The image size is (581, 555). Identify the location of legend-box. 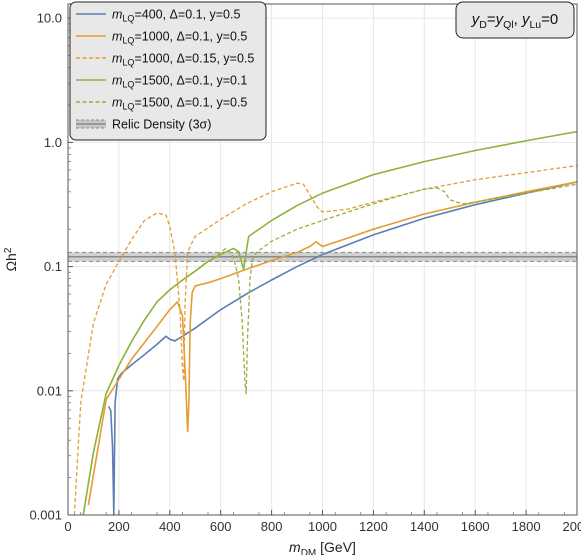
(168, 71).